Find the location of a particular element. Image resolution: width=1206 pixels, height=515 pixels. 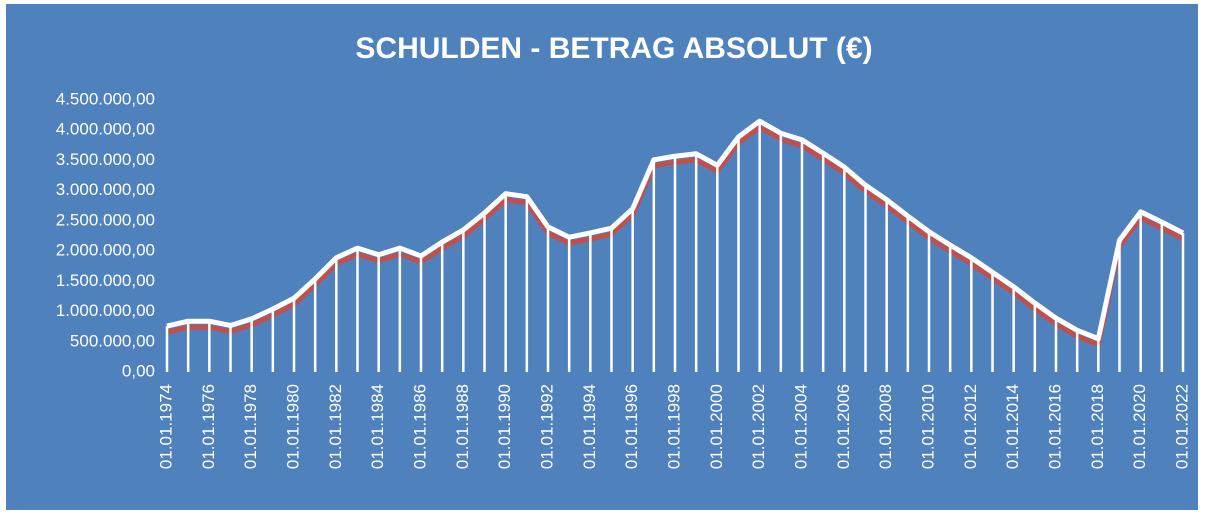

x-tick-label: 01.01.2014 is located at coordinates (1012, 426).